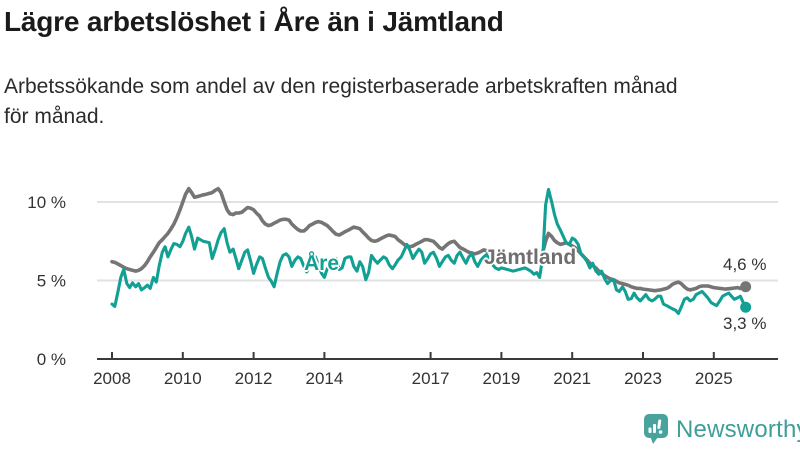  What do you see at coordinates (714, 378) in the screenshot?
I see `x-axis-tick-label: 2025` at bounding box center [714, 378].